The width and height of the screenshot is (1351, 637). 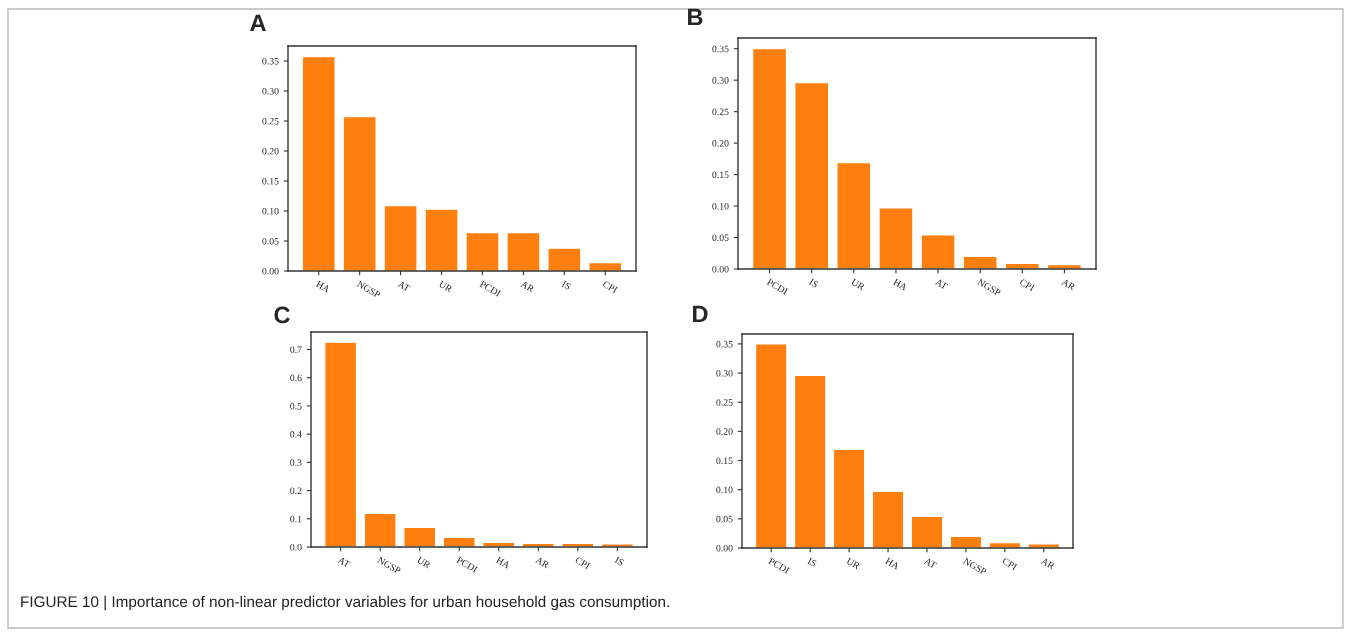 I want to click on y-tick-label: 0.4, so click(x=296, y=434).